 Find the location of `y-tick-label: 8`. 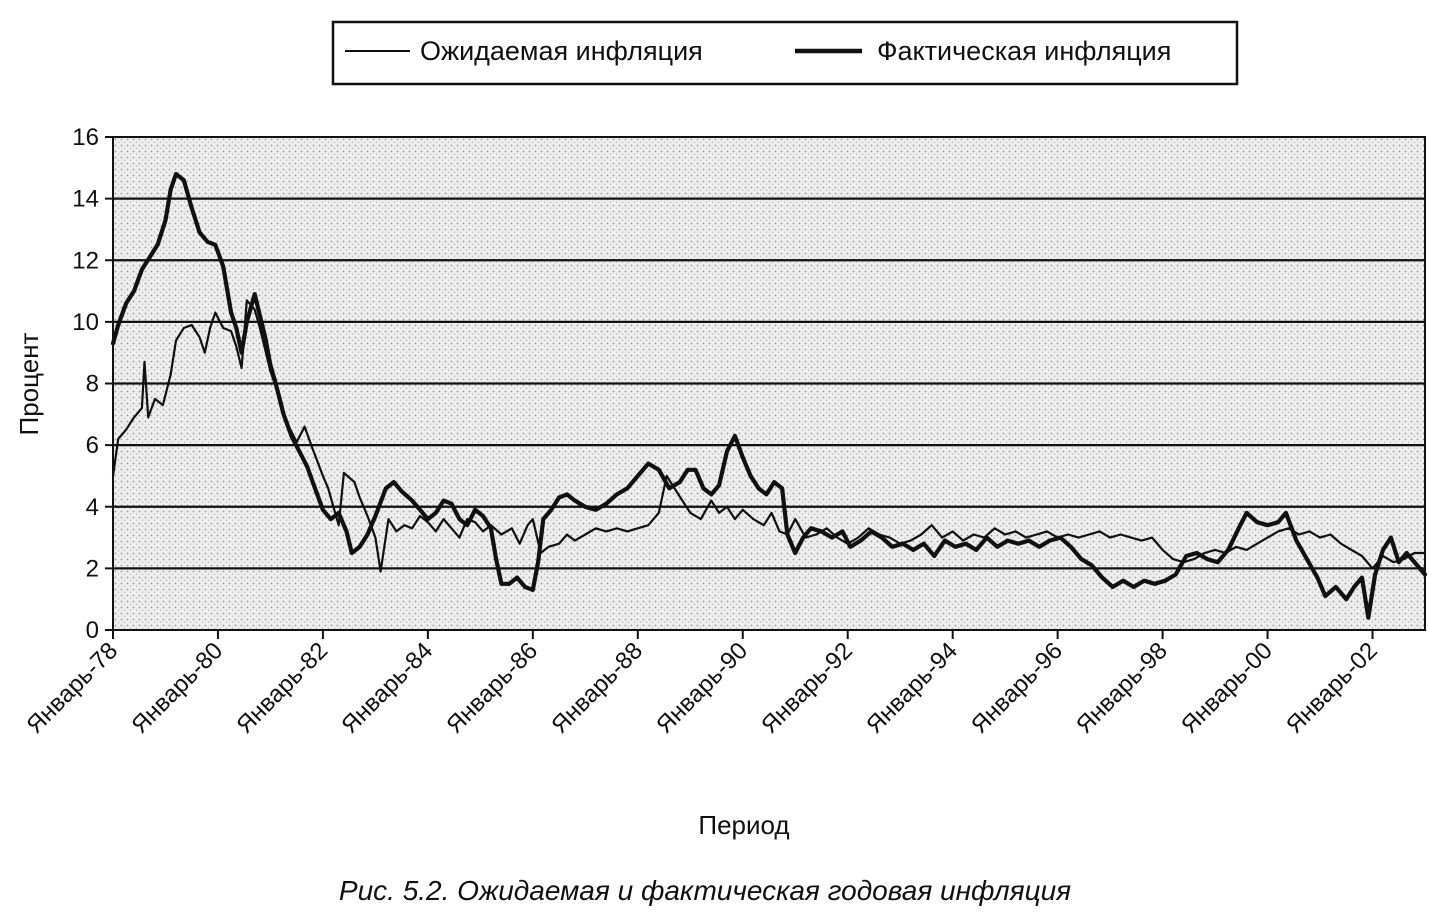

y-tick-label: 8 is located at coordinates (92, 384).